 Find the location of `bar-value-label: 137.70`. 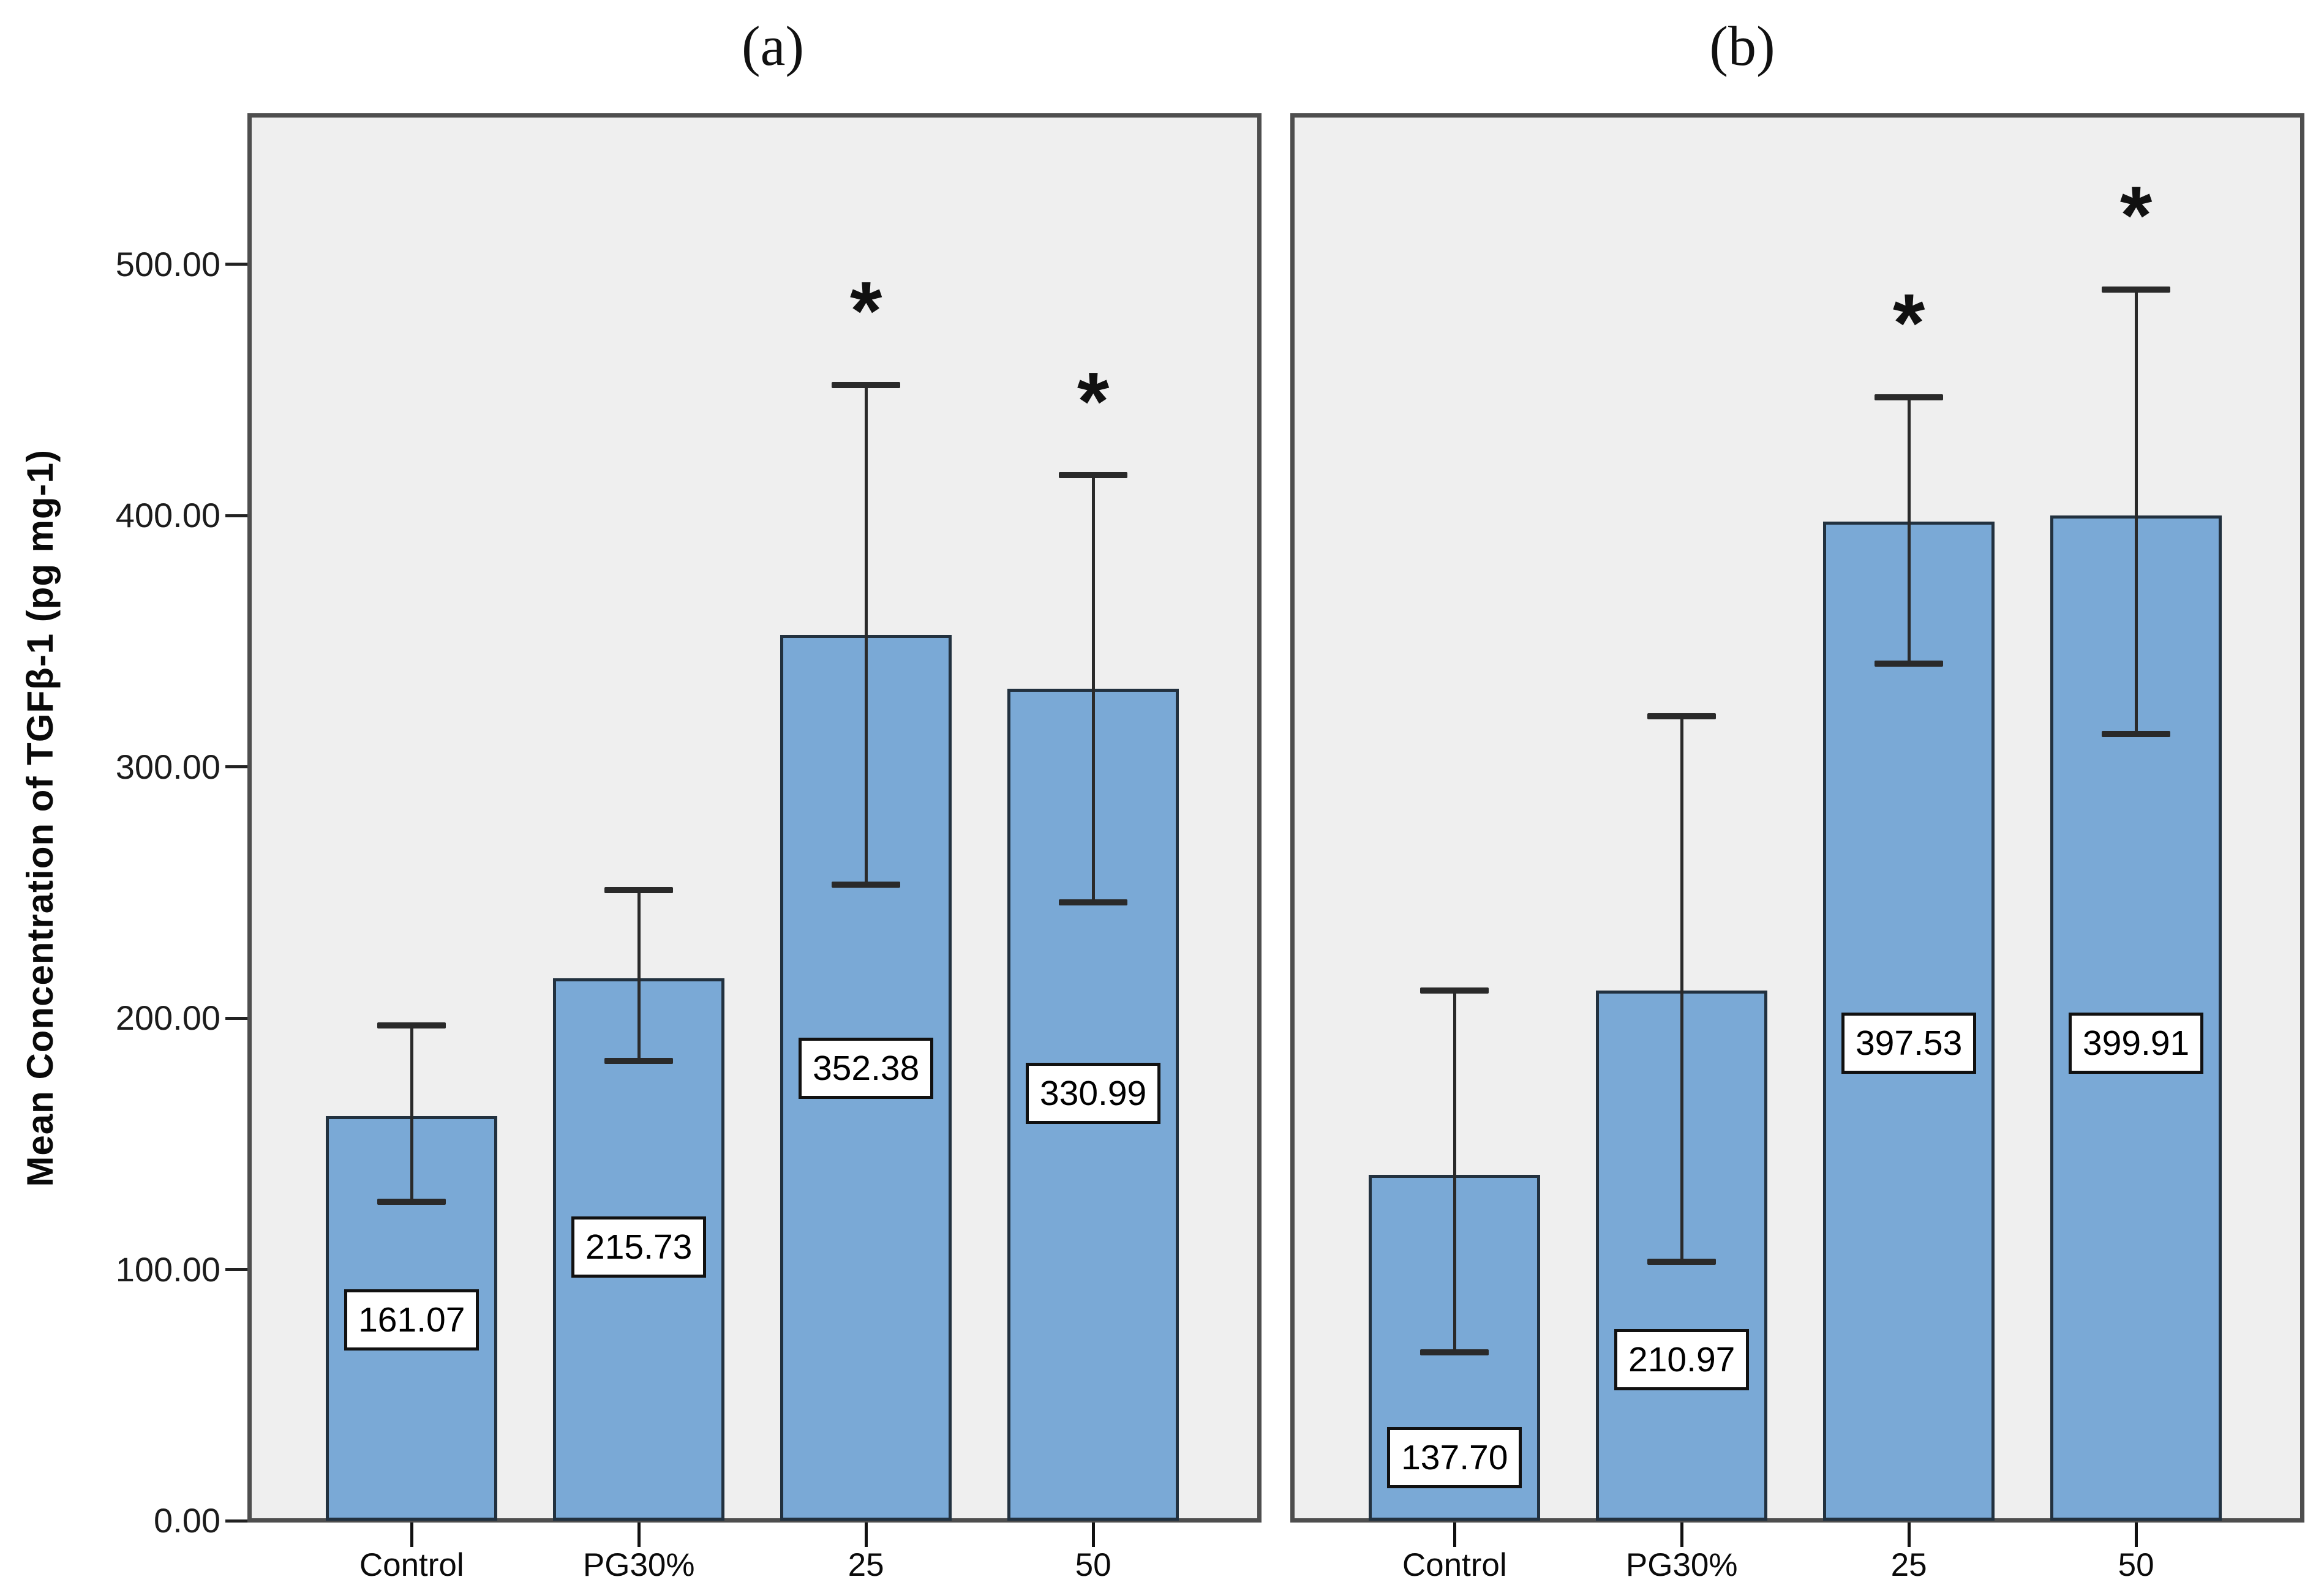

bar-value-label: 137.70 is located at coordinates (1454, 1458).